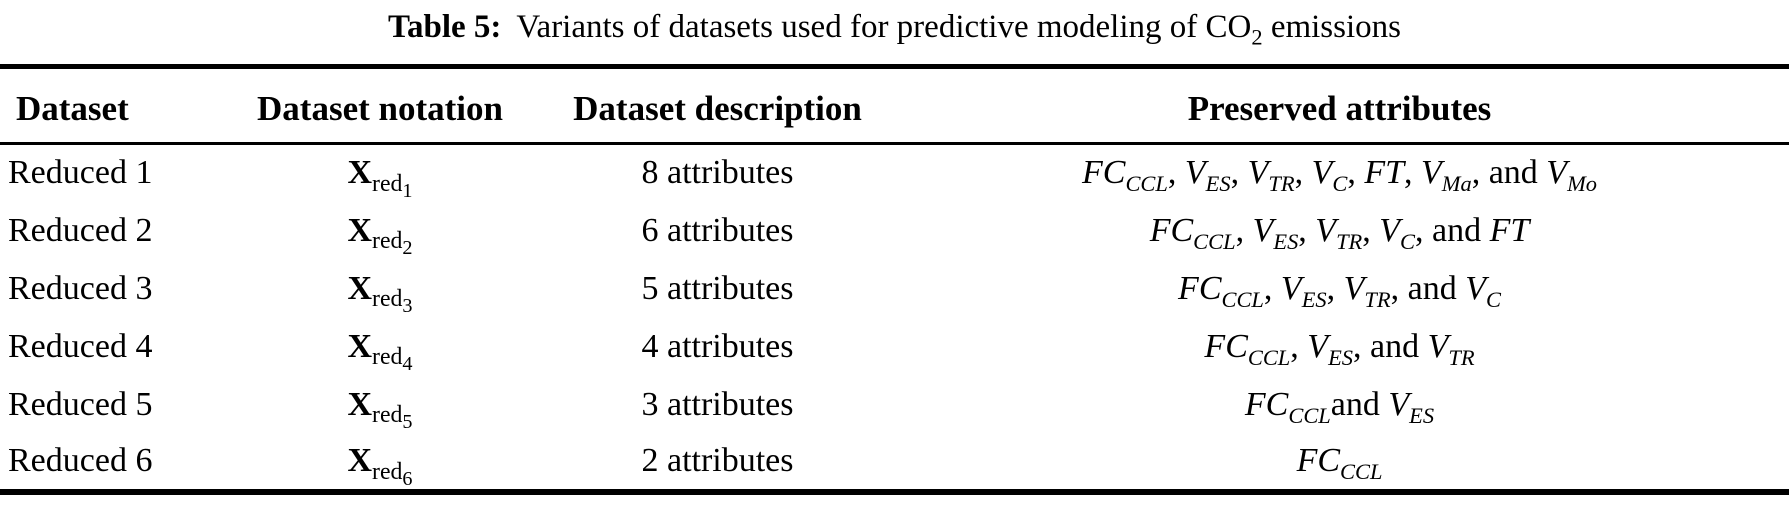 This screenshot has width=1789, height=515. I want to click on dataset-description-cell: 8 attributes, so click(717, 173).